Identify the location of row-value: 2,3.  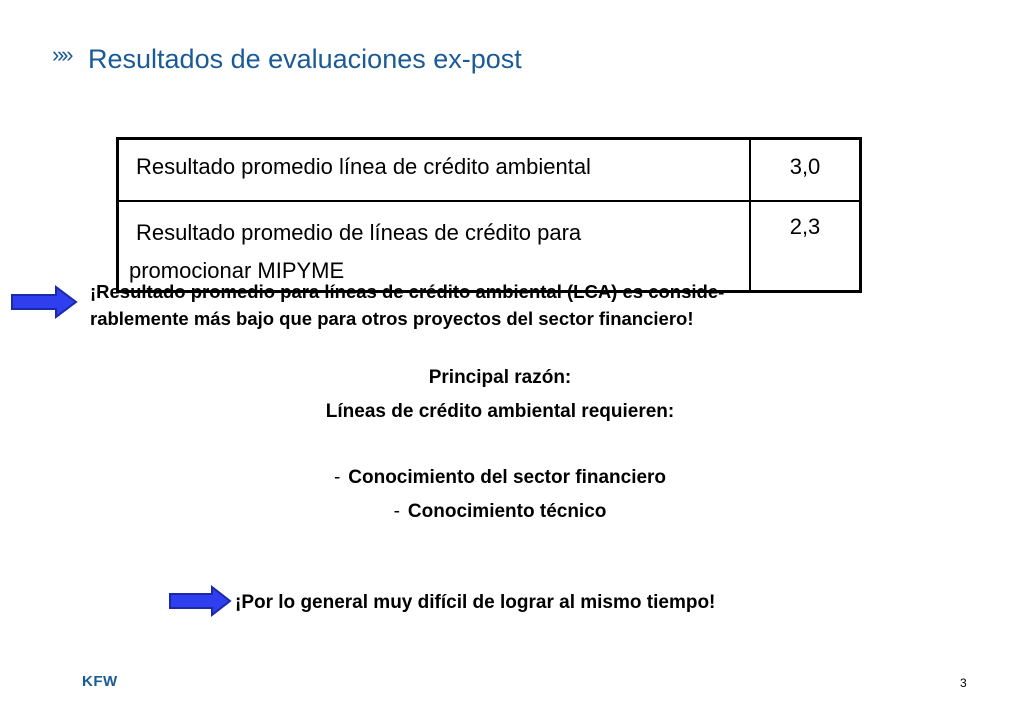
(805, 226).